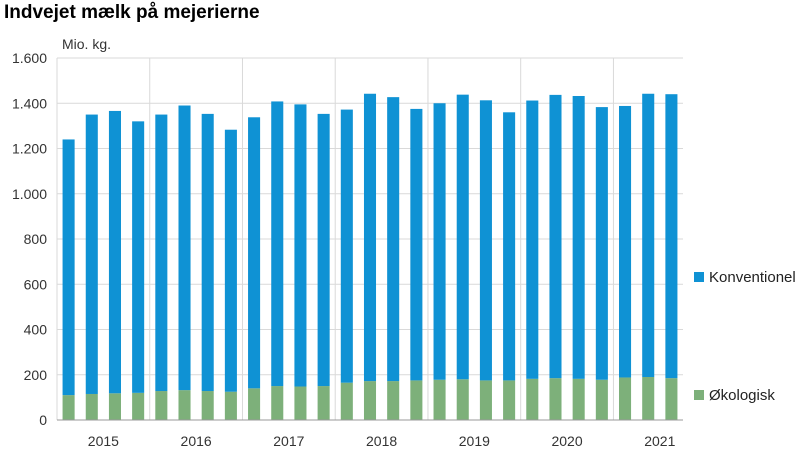 This screenshot has height=451, width=800. Describe the element at coordinates (29, 149) in the screenshot. I see `y-tick-label: 1.200` at that location.